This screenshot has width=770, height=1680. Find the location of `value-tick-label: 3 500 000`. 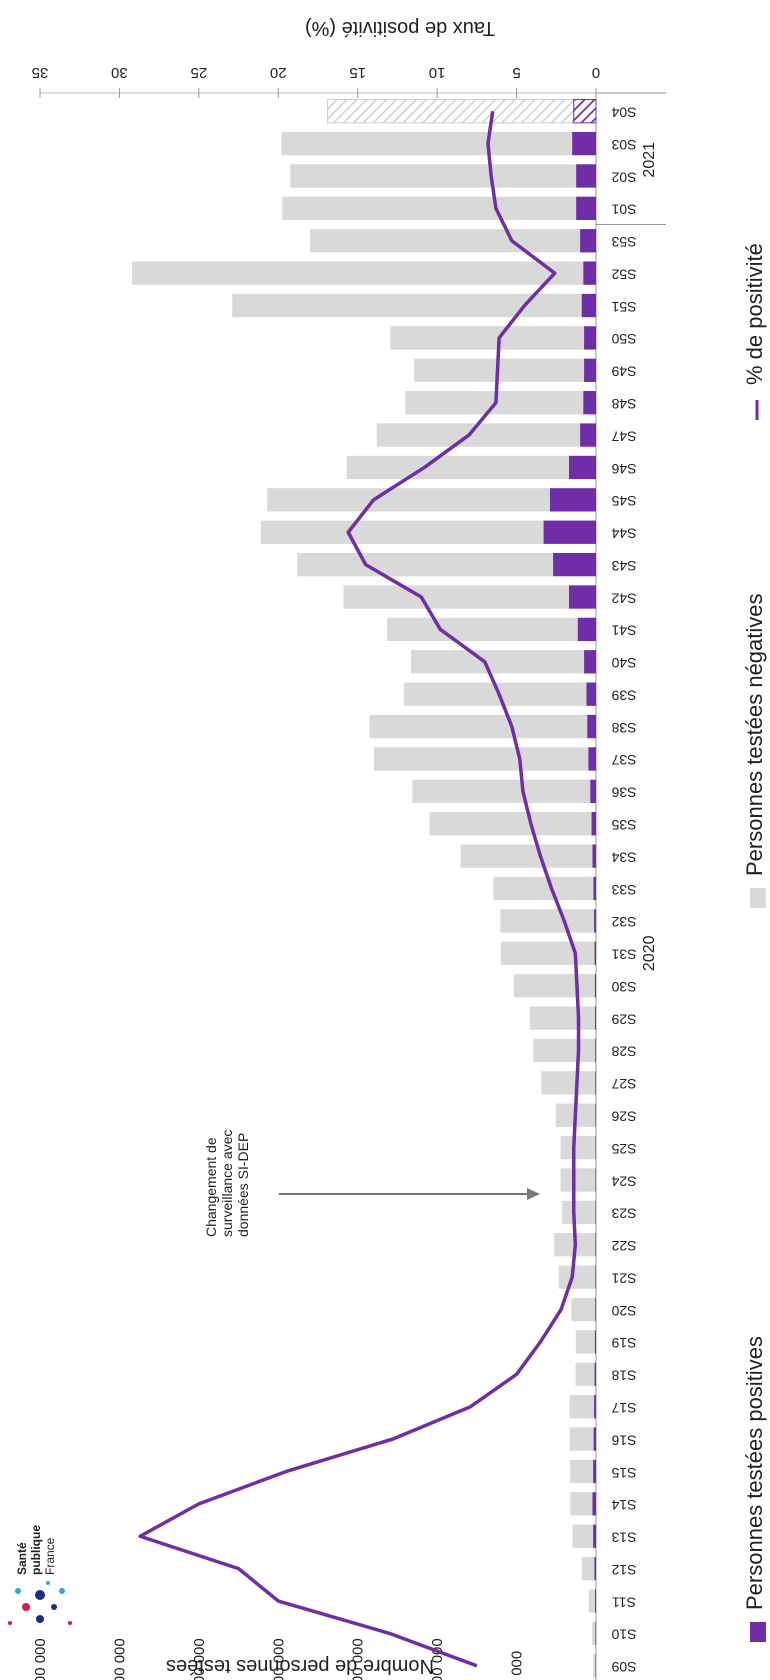

value-tick-label: 3 500 000 is located at coordinates (40, 1659).